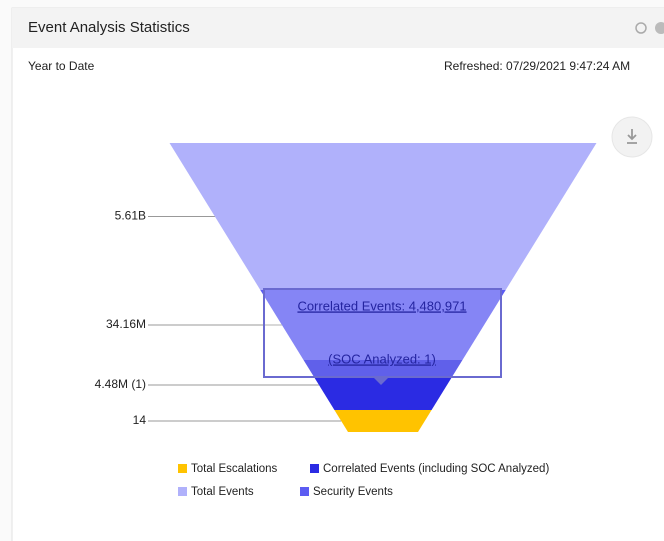 This screenshot has height=541, width=664. Describe the element at coordinates (109, 27) in the screenshot. I see `panel-title: Event Analysis Statistics` at that location.